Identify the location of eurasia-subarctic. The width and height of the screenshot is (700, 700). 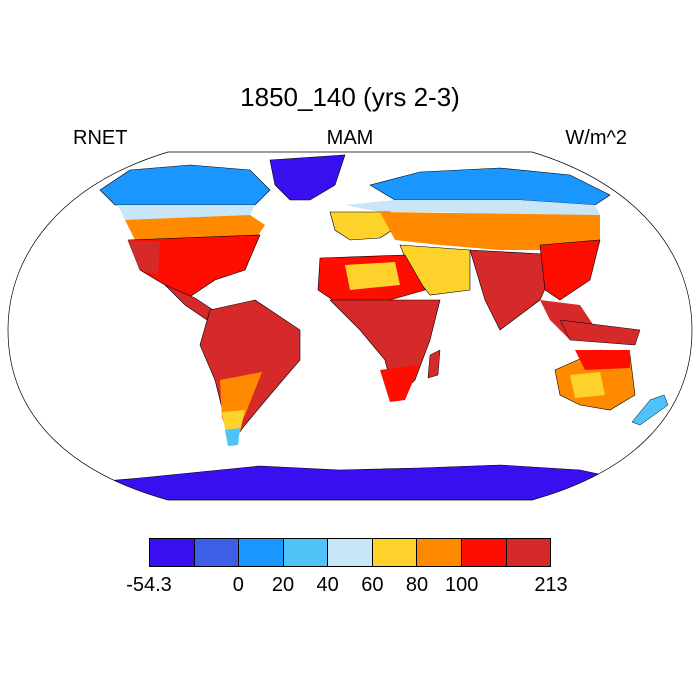
(472, 207).